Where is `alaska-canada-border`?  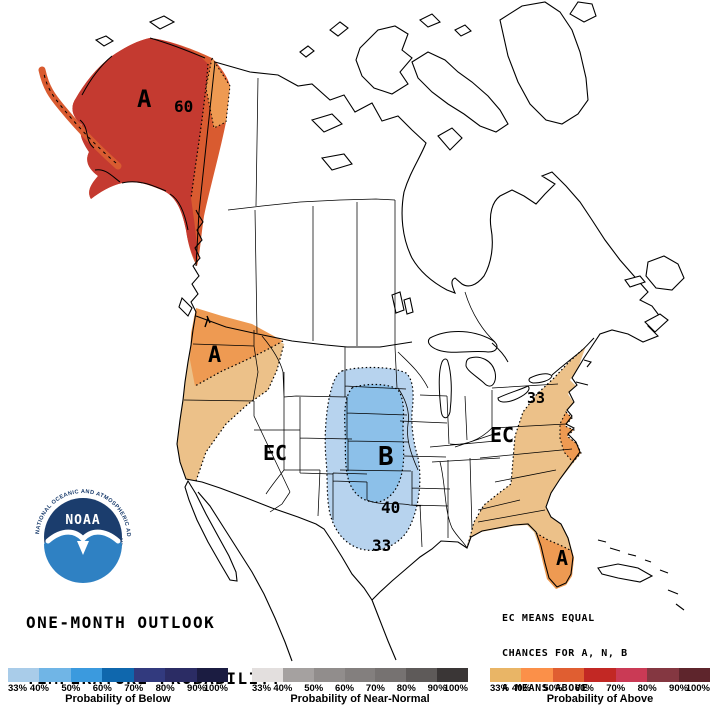
alaska-canada-border is located at coordinates (205, 164).